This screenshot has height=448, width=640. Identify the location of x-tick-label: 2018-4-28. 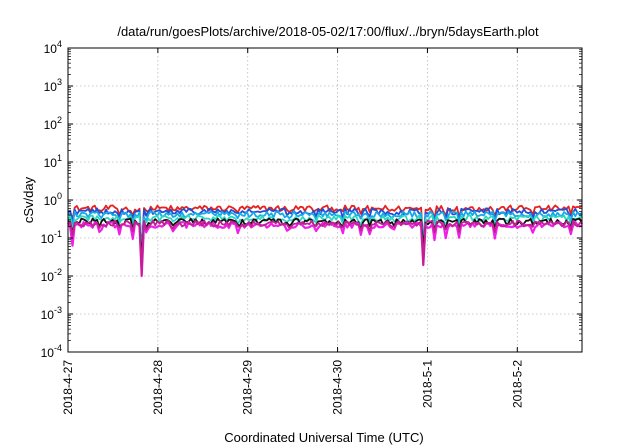
(158, 387).